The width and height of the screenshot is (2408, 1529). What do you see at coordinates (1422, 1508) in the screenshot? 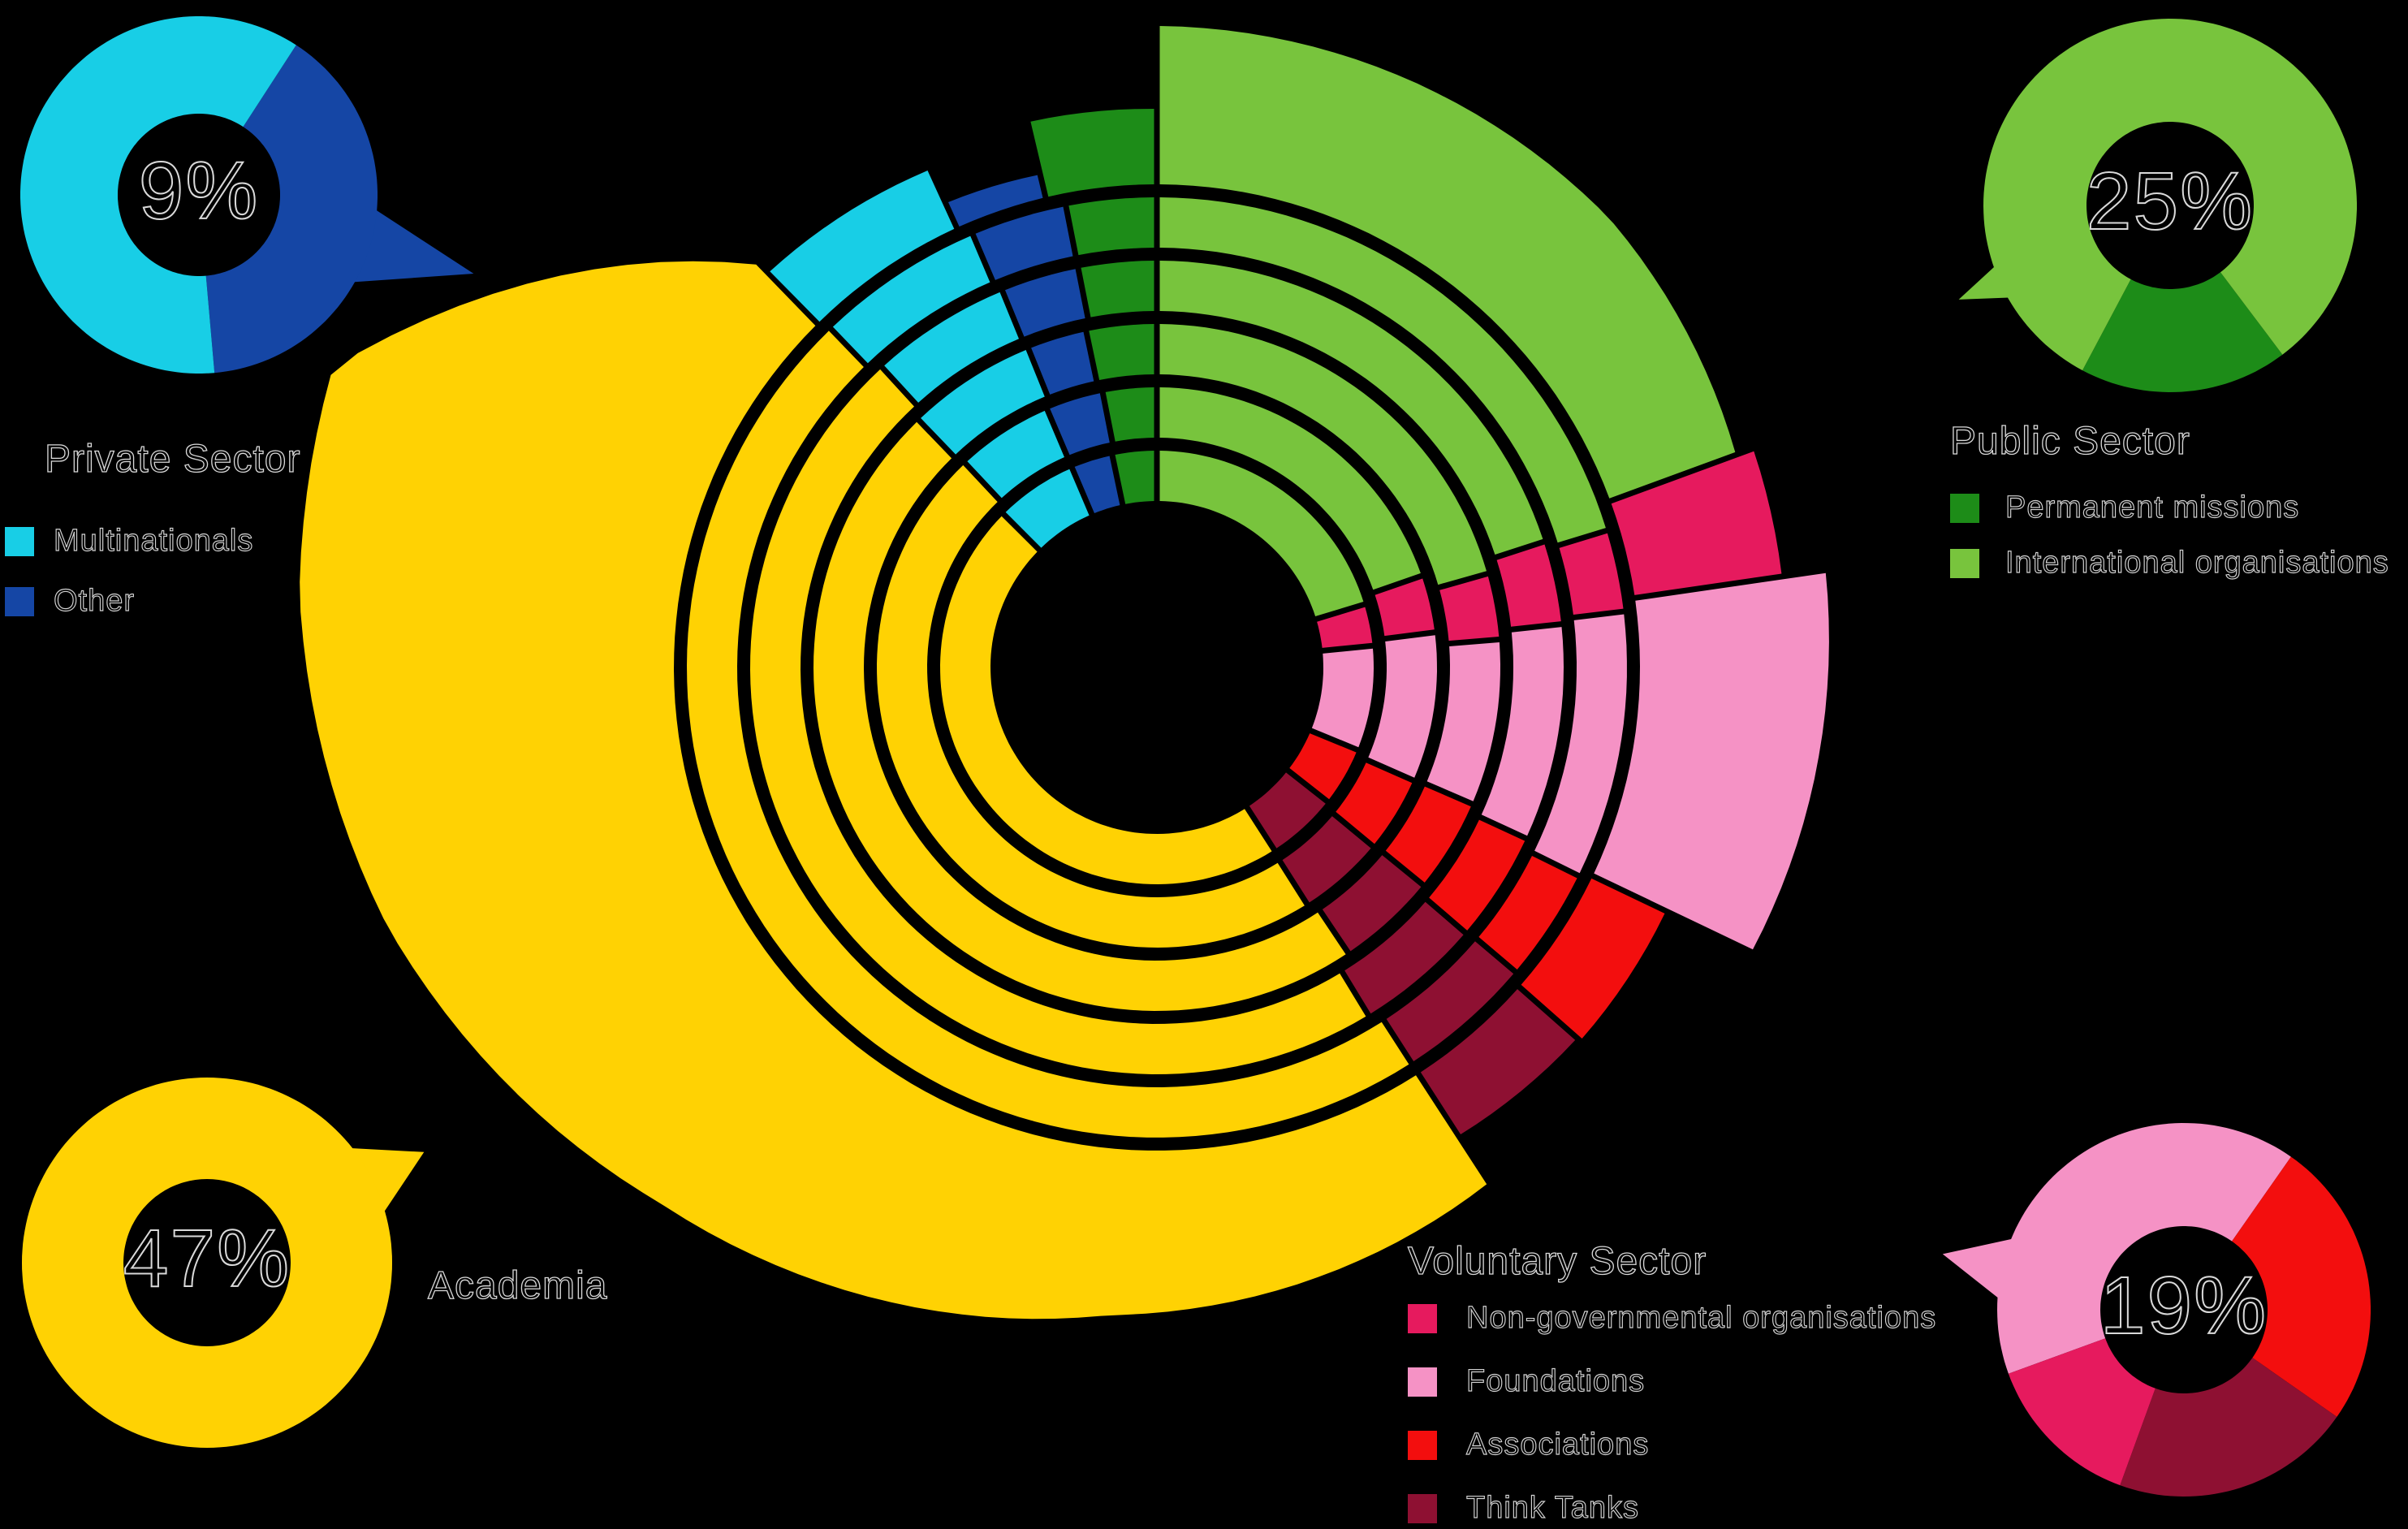
I see `think-tanks-swatch-icon` at bounding box center [1422, 1508].